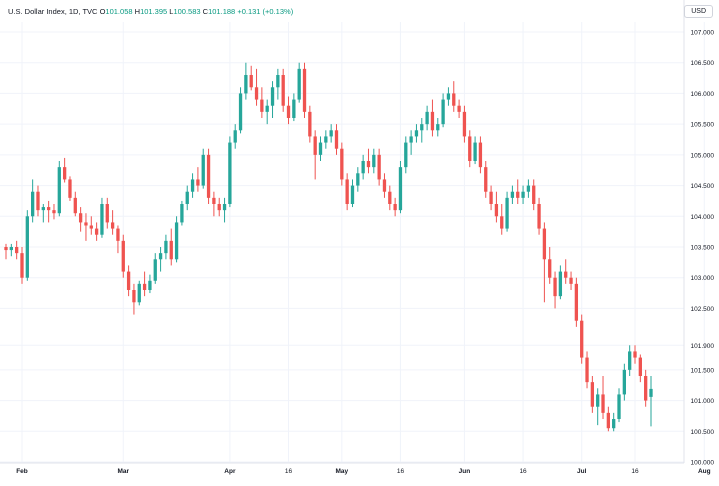 This screenshot has height=486, width=719. Describe the element at coordinates (698, 11) in the screenshot. I see `currency-button: USD` at that location.